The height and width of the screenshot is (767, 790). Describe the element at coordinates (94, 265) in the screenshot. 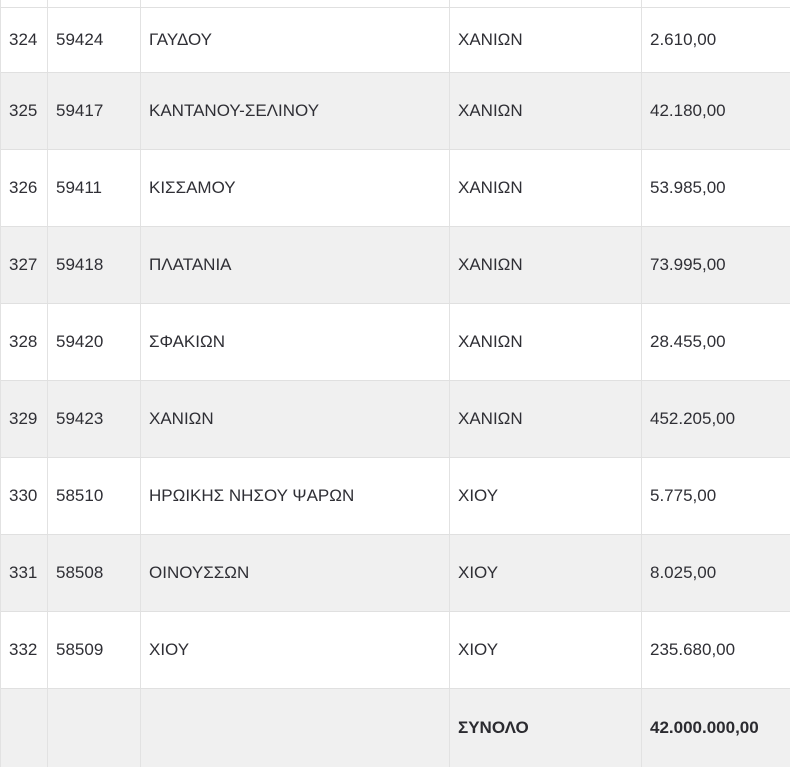

I see `cell-code: 59418` at that location.